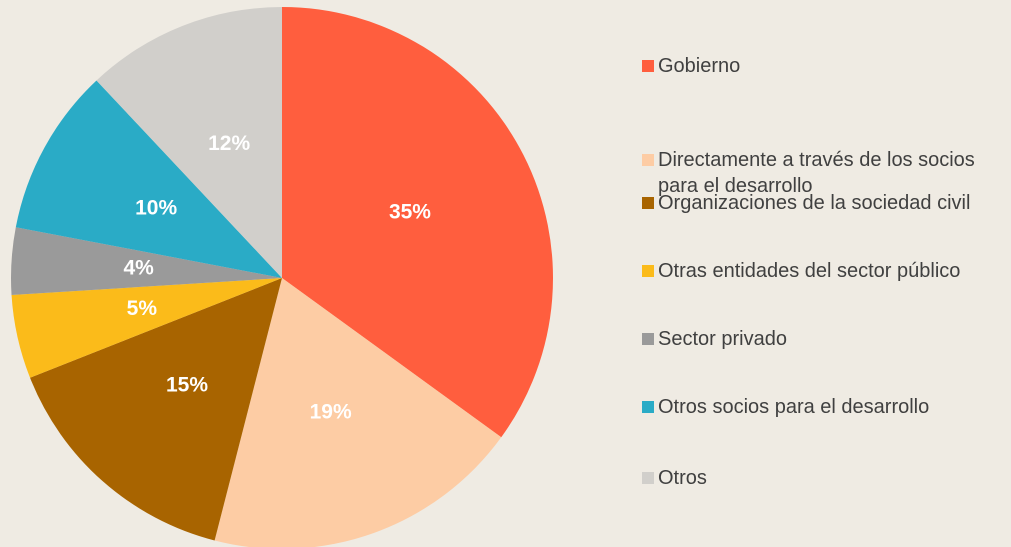 The width and height of the screenshot is (1011, 547). Describe the element at coordinates (699, 66) in the screenshot. I see `legend-label: Gobierno` at that location.